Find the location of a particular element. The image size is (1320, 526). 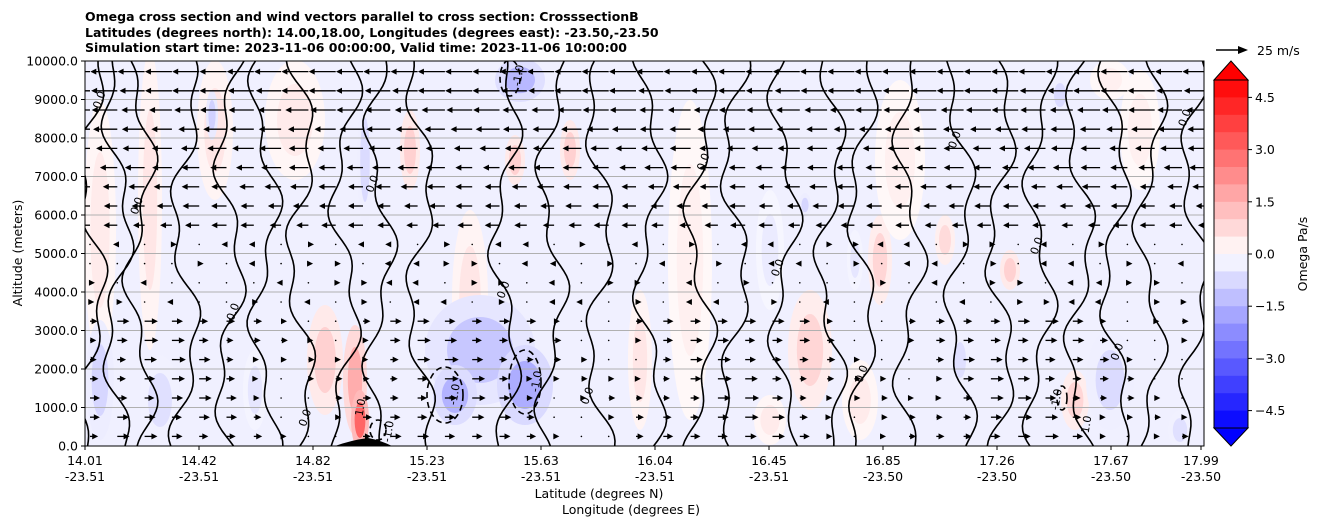

negative-contour is located at coordinates (1062, 398).